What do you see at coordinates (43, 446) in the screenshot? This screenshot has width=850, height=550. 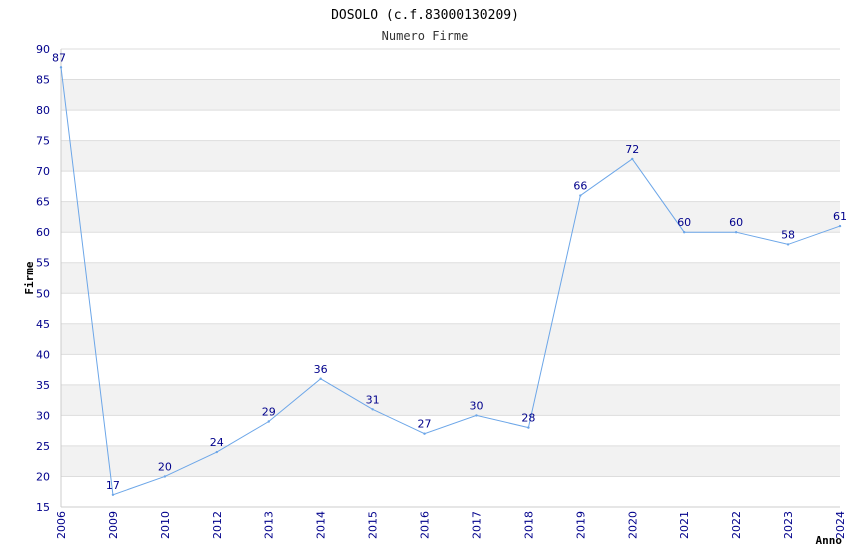 I see `y-tick-label: 25` at bounding box center [43, 446].